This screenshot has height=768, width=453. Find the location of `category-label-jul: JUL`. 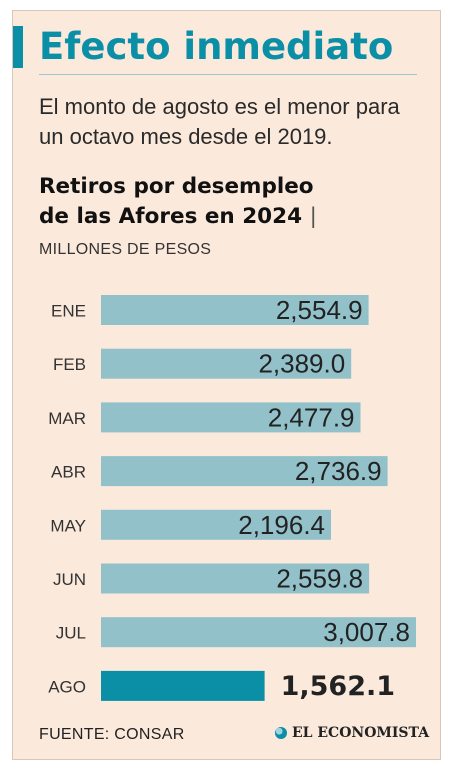

category-label-jul: JUL is located at coordinates (71, 633).